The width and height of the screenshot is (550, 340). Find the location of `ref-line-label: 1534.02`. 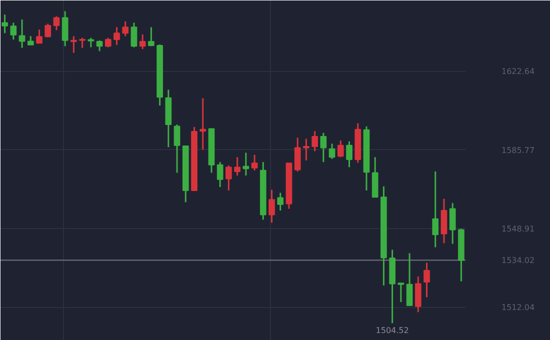

ref-line-label: 1534.02 is located at coordinates (518, 261).